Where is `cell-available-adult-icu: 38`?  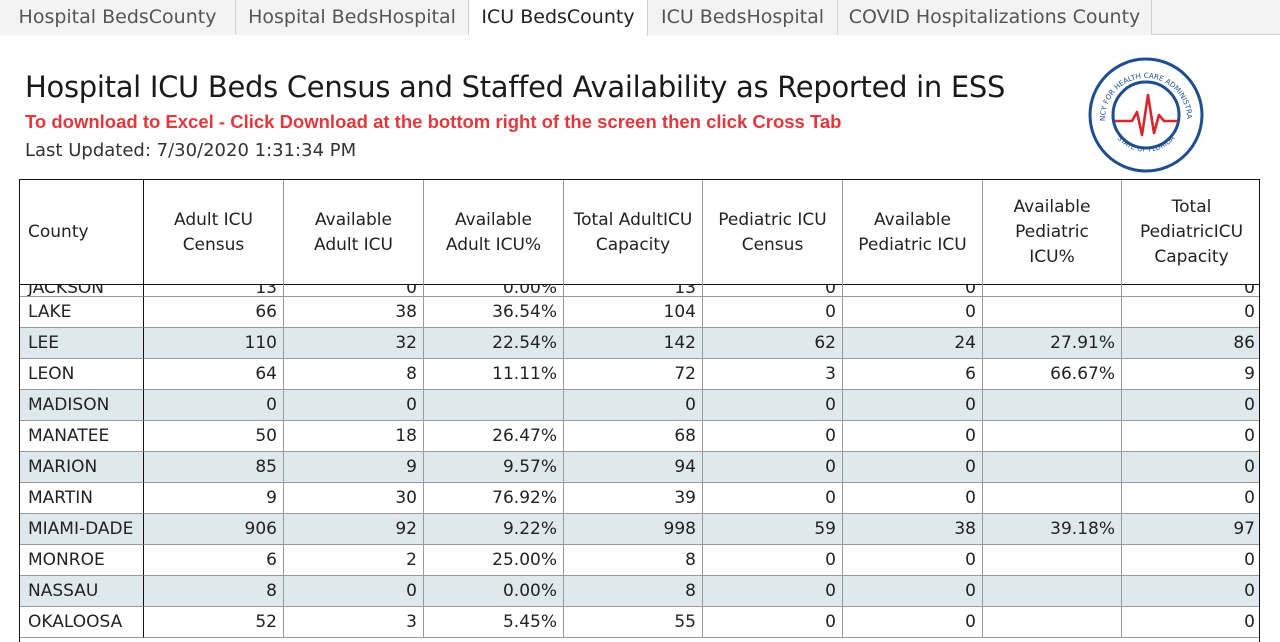 cell-available-adult-icu: 38 is located at coordinates (354, 312).